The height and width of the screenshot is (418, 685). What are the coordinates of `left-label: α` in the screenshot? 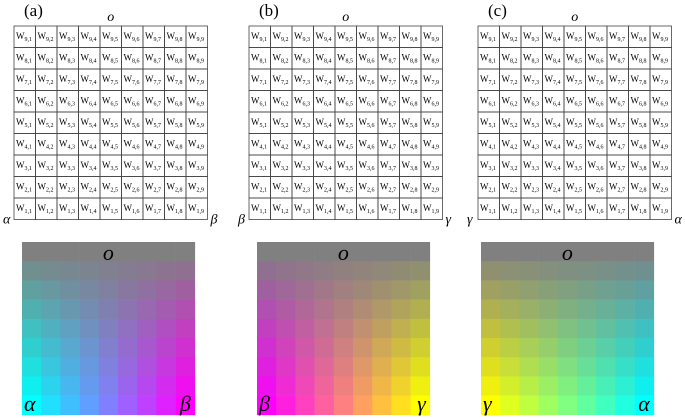 It's located at (7, 220).